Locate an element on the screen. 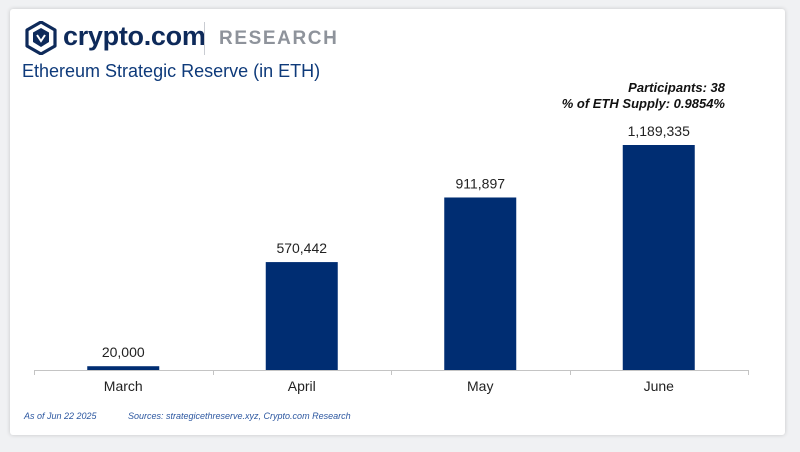 This screenshot has width=800, height=452. section-label: RESEARCH is located at coordinates (279, 38).